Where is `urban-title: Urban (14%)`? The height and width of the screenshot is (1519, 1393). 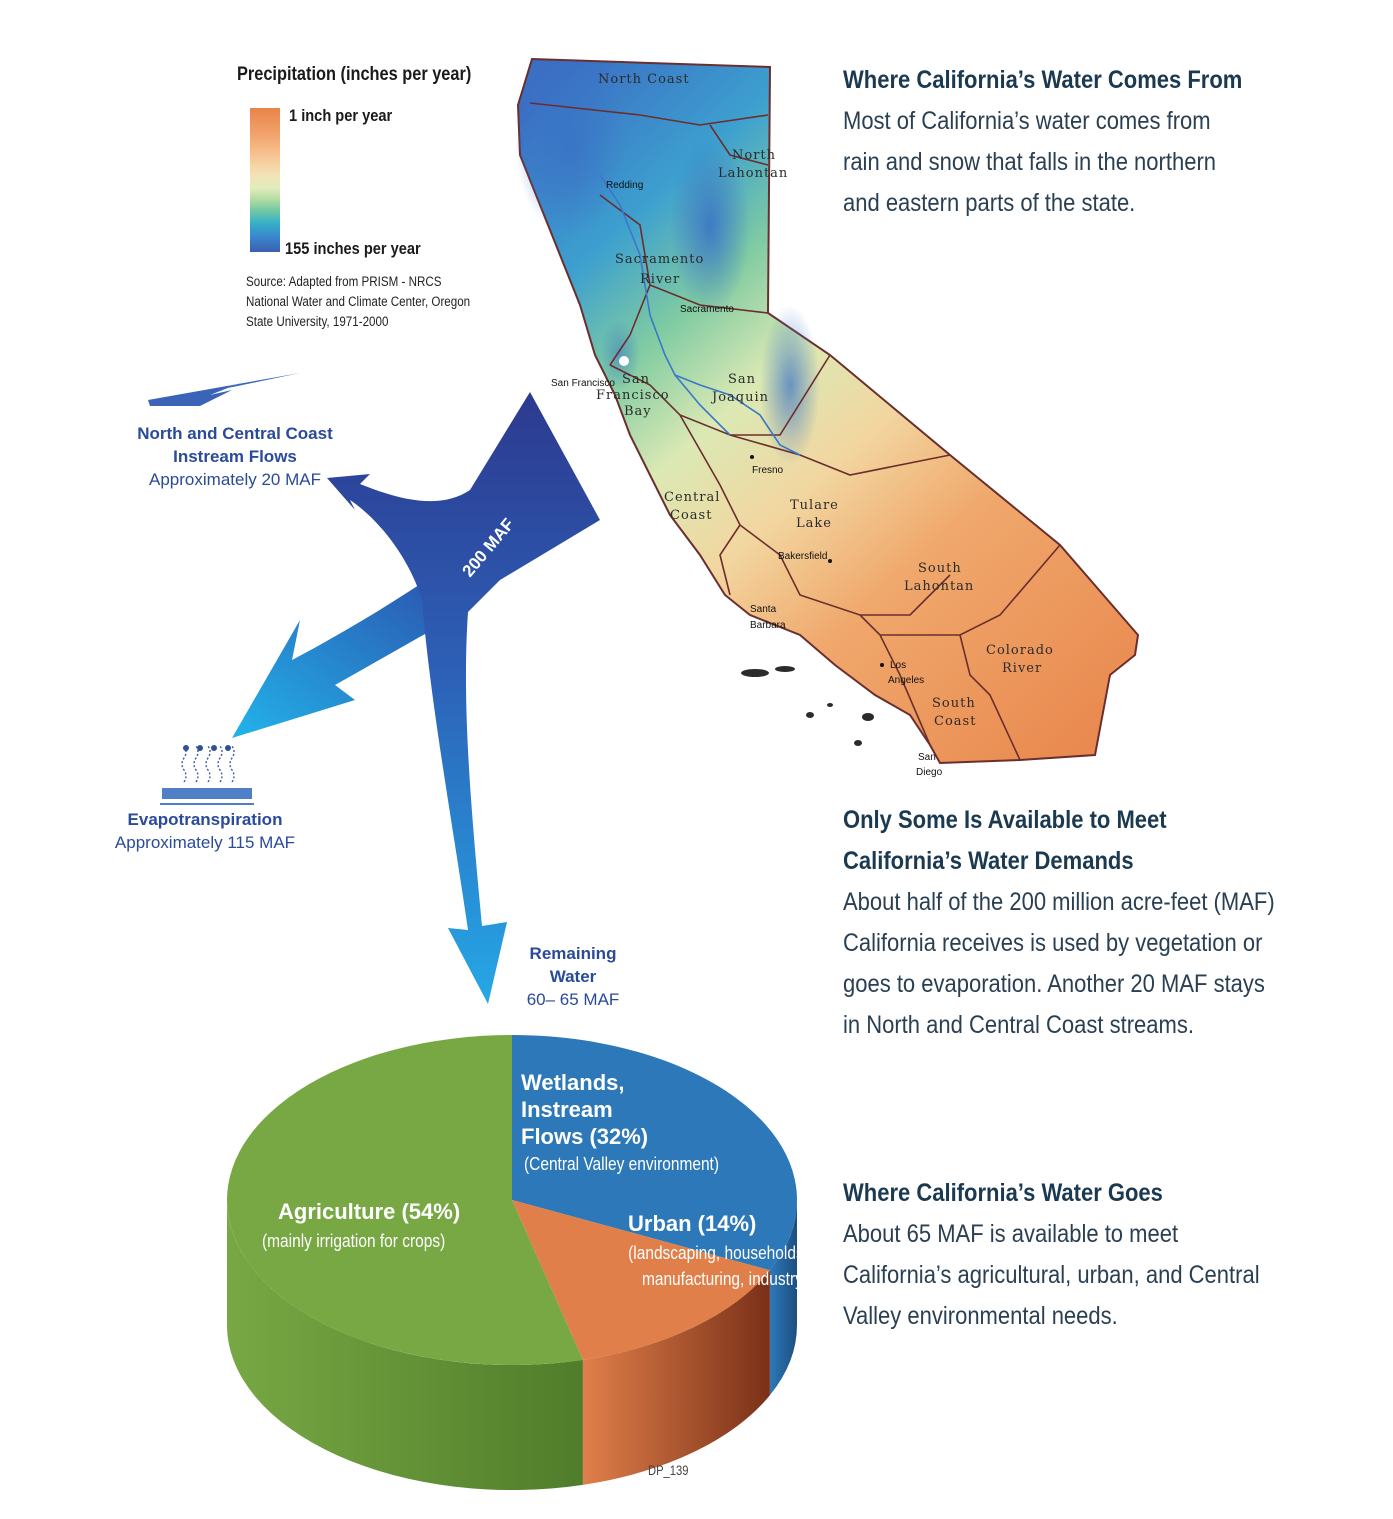
urban-title: Urban (14%) is located at coordinates (692, 1223).